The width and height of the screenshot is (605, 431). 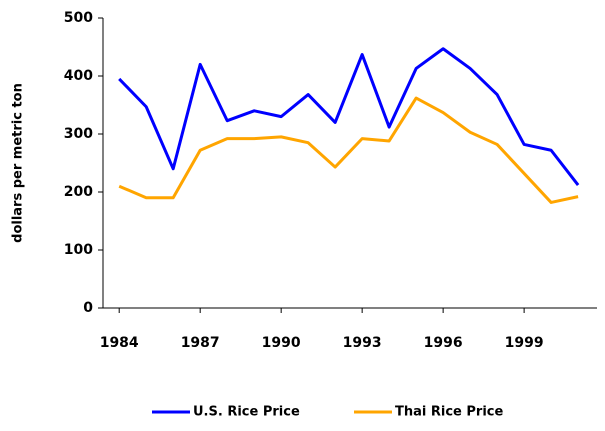 I want to click on x-tick-label: 1996, so click(x=443, y=343).